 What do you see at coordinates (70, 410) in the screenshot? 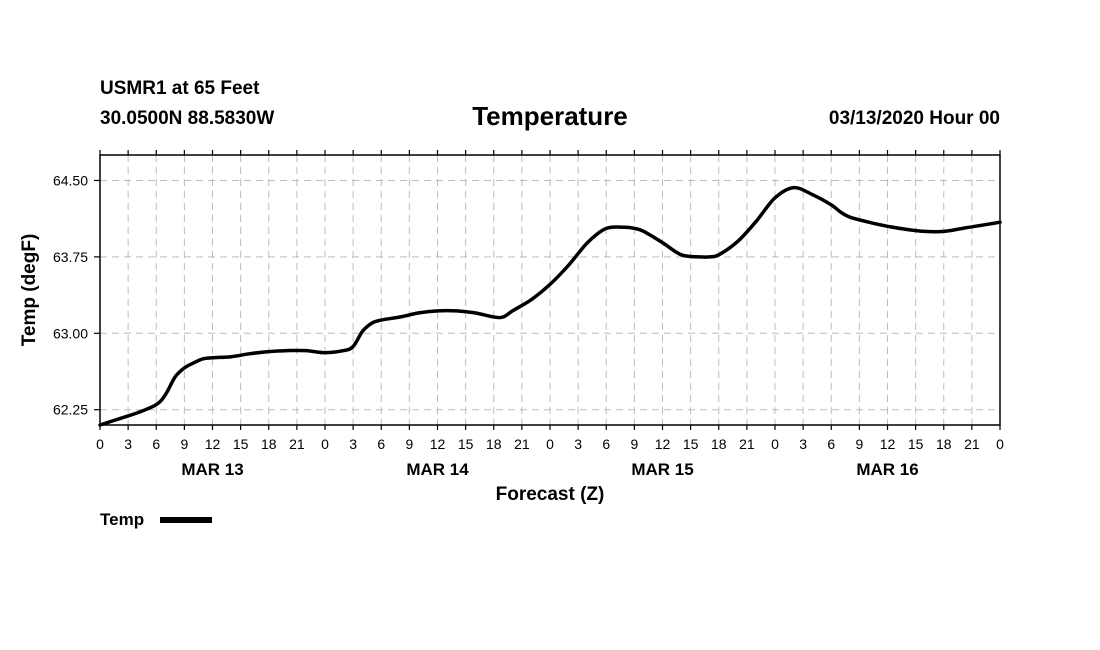
I see `y-tick-label: 62.25` at bounding box center [70, 410].